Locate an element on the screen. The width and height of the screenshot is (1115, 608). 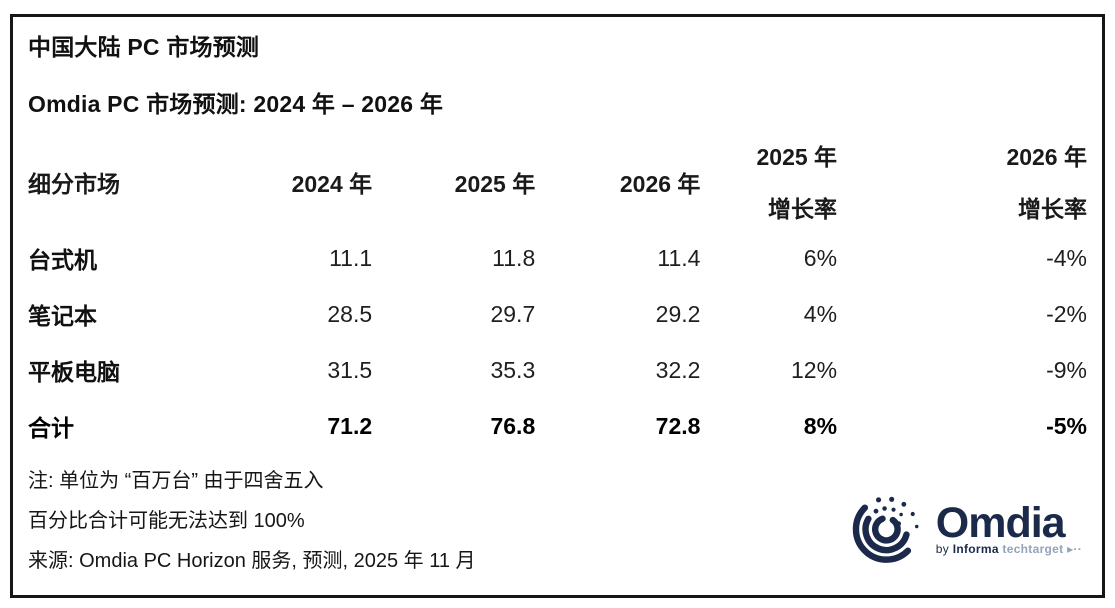
table-row: 平板电脑 31.5 35.3 32.2 12% -9% is located at coordinates (557, 370).